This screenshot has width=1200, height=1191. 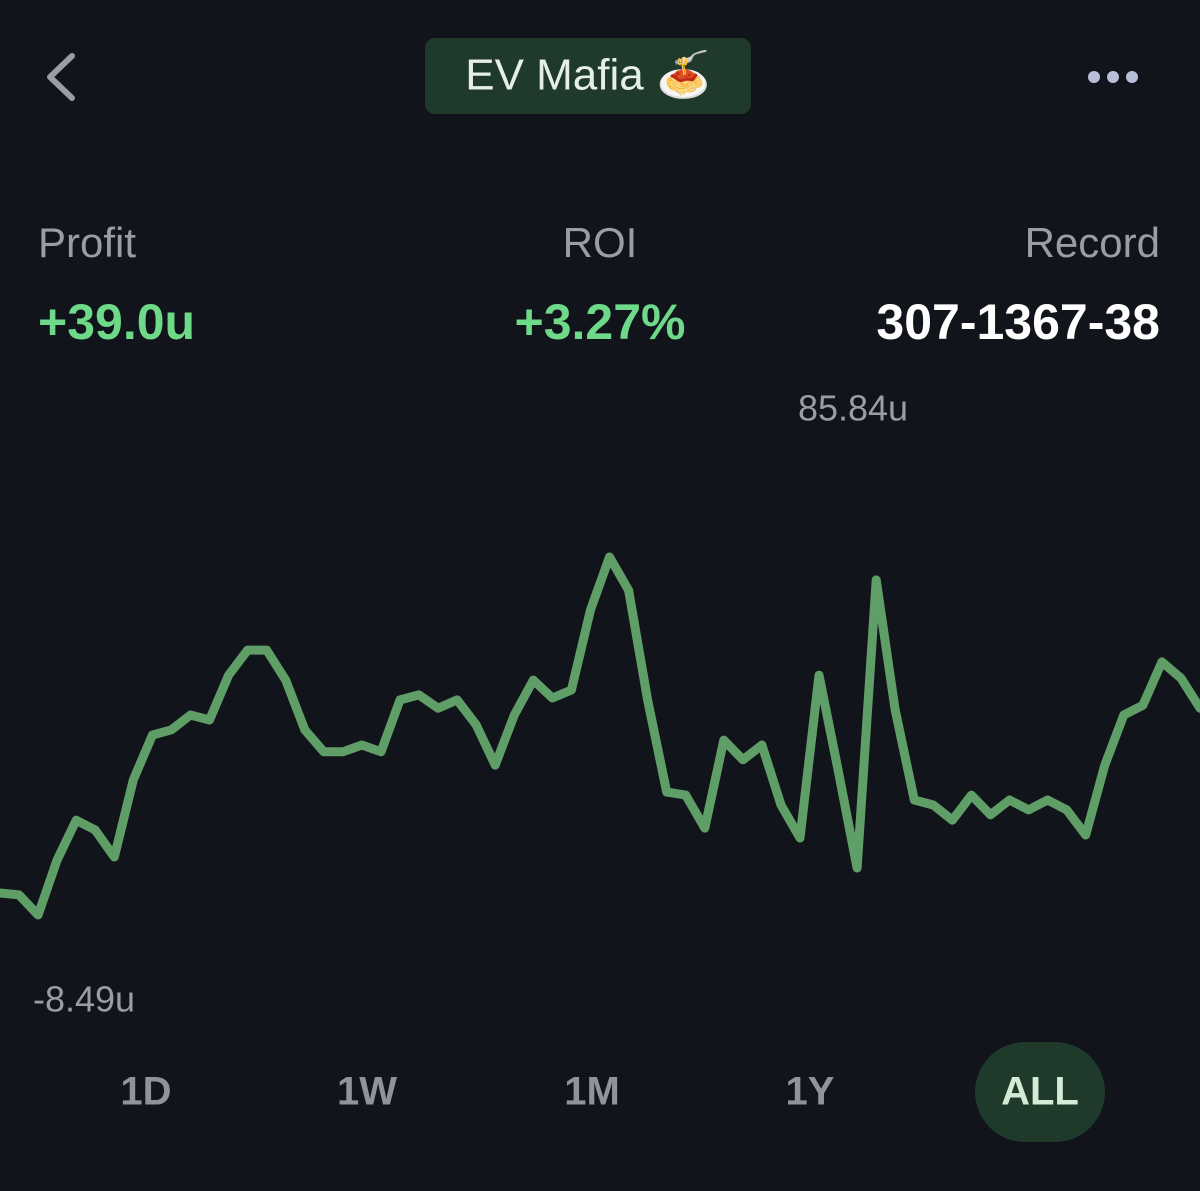 I want to click on max-label: 85.84u, so click(x=853, y=408).